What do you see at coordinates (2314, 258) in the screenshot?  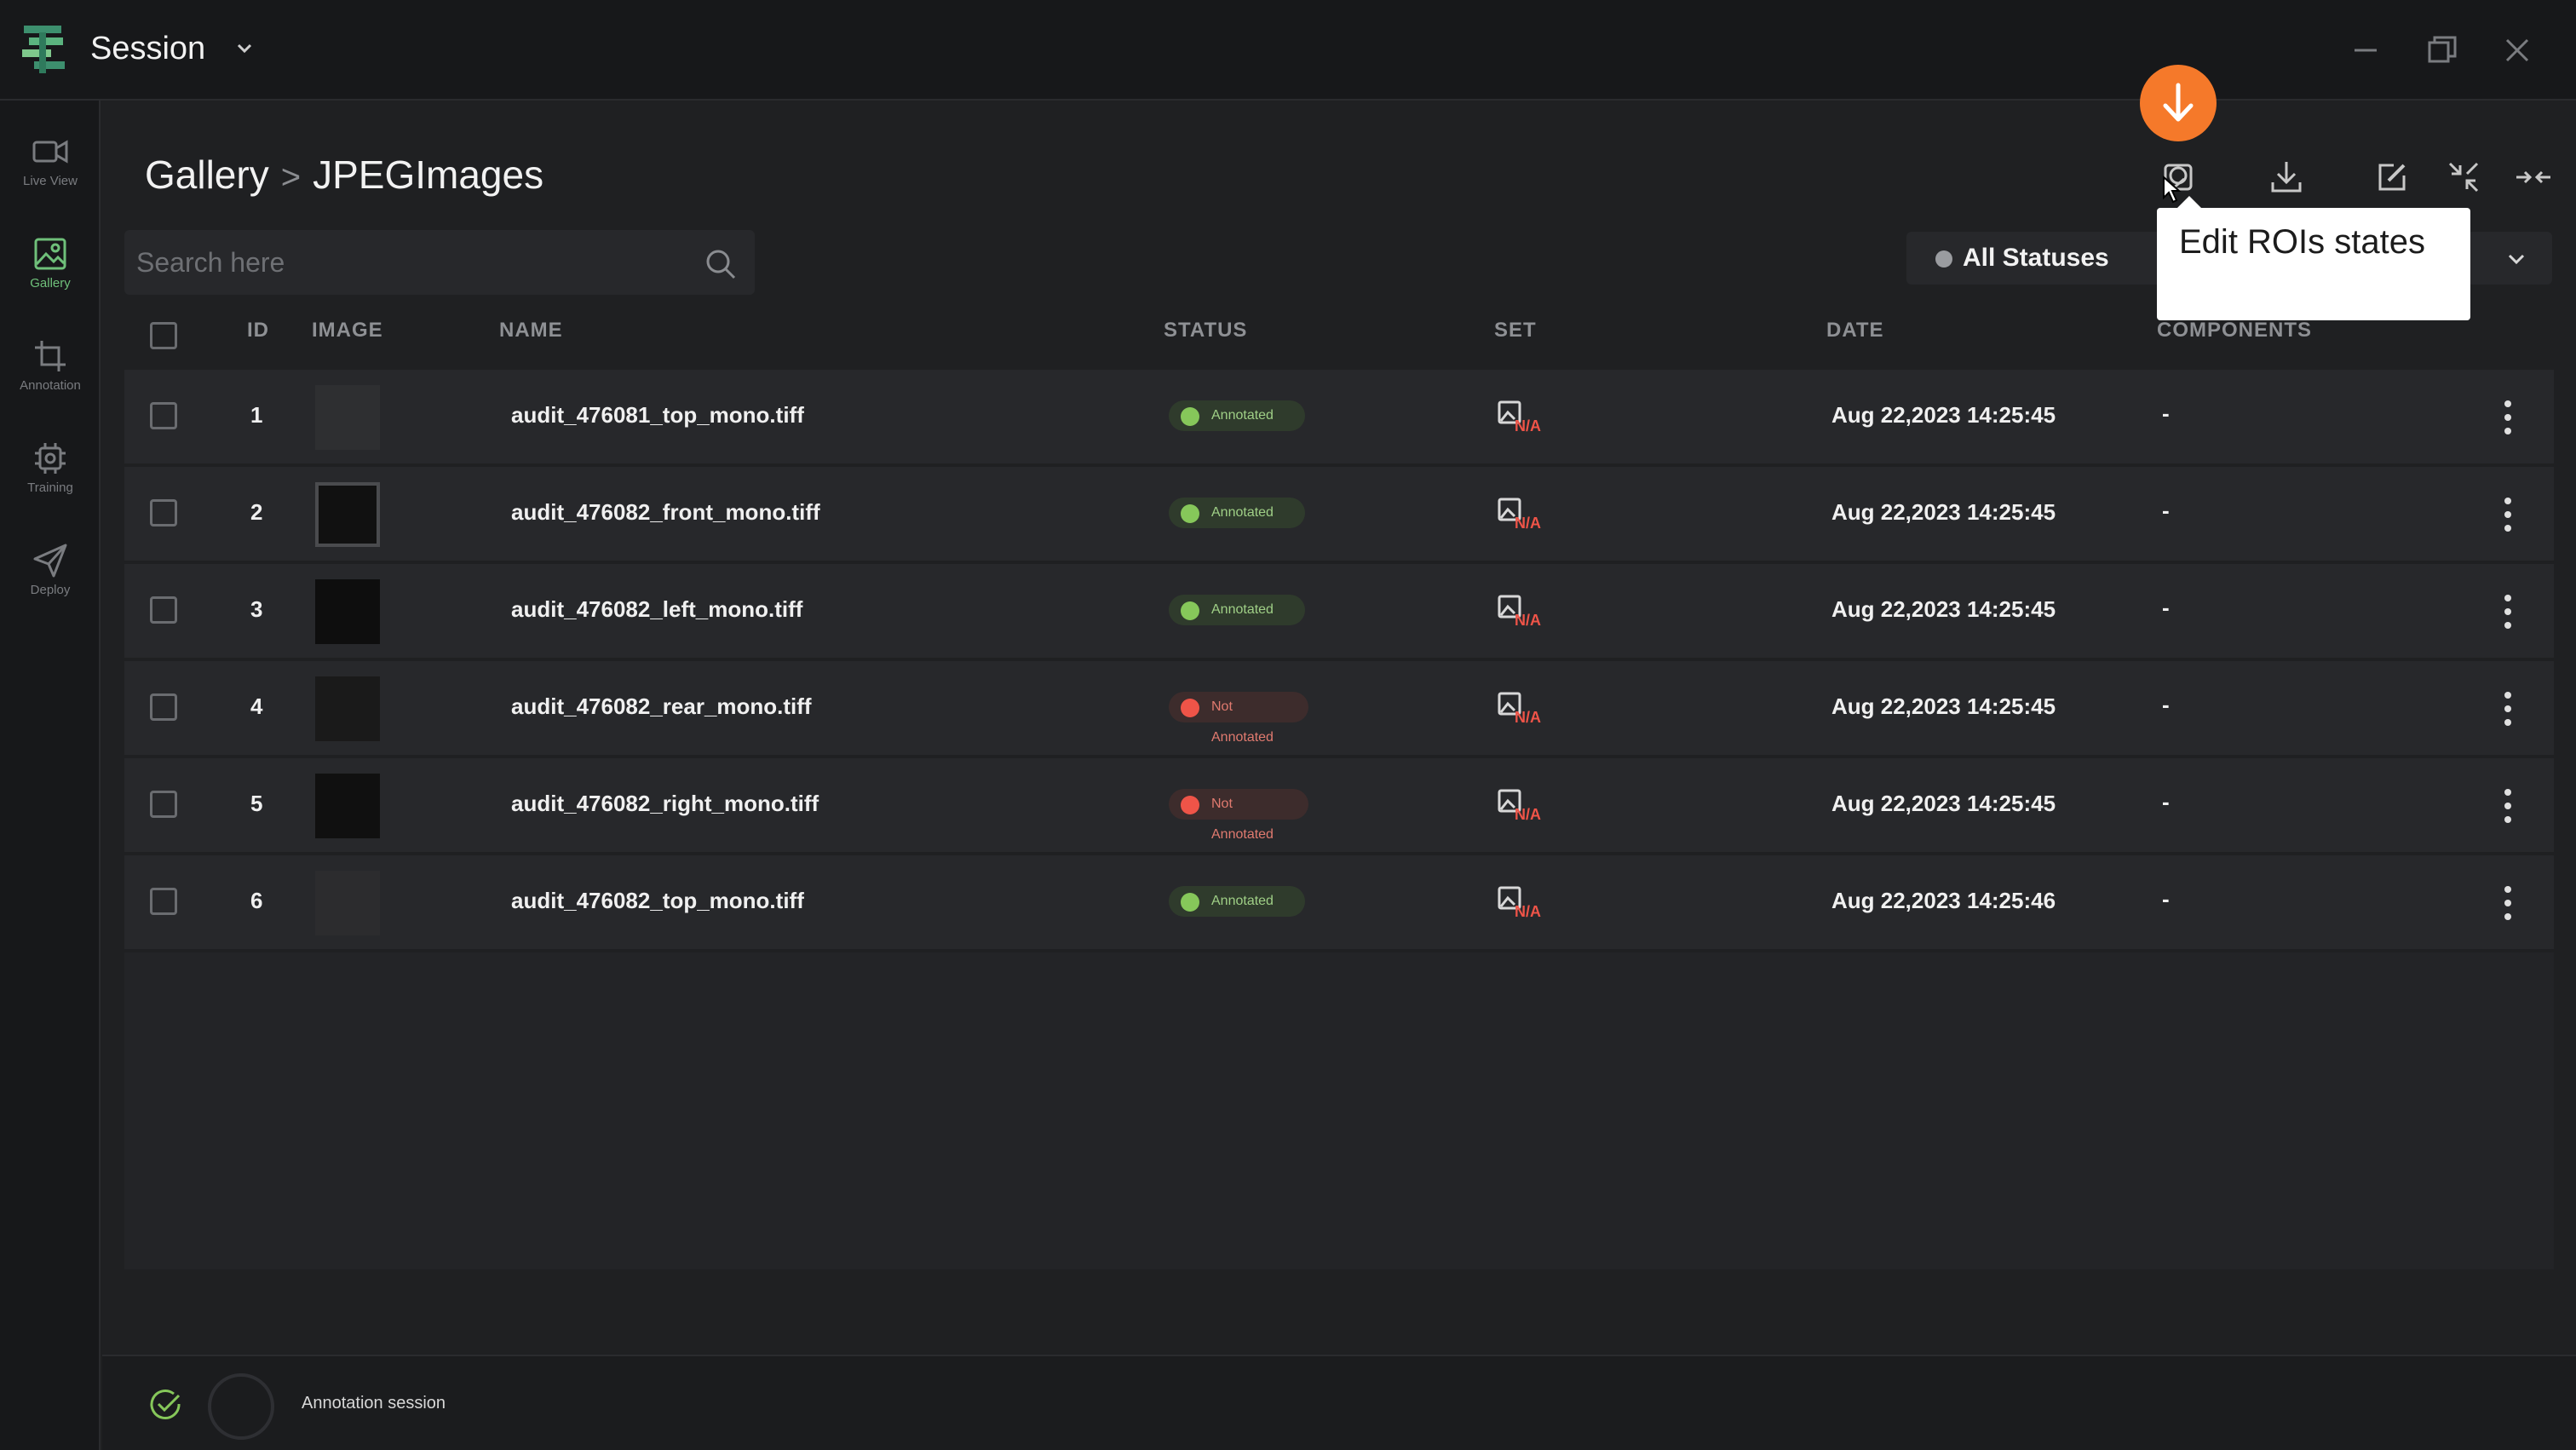 I see `tooltip: Edit ROIs states` at bounding box center [2314, 258].